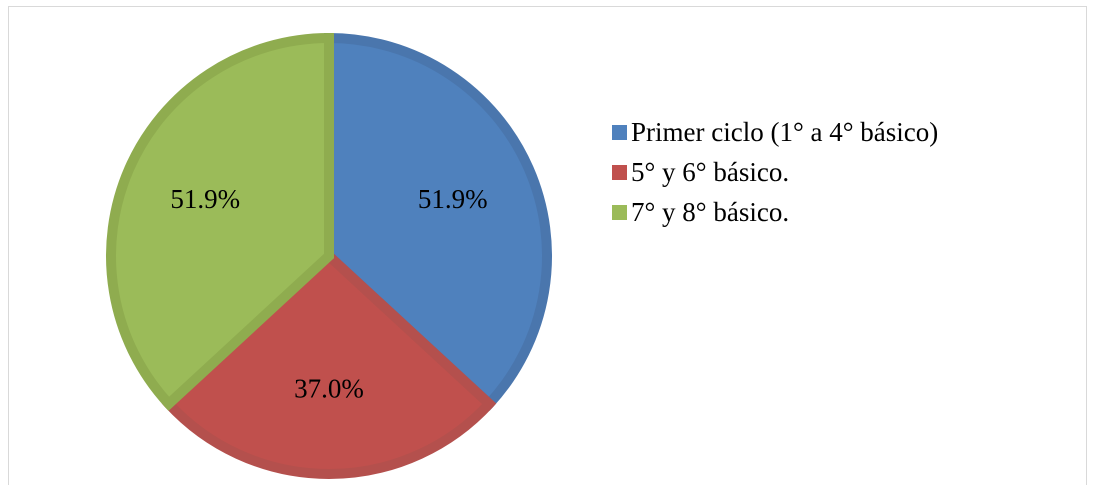 The height and width of the screenshot is (485, 1094). Describe the element at coordinates (329, 364) in the screenshot. I see `pie-slice-5-6-basico` at that location.